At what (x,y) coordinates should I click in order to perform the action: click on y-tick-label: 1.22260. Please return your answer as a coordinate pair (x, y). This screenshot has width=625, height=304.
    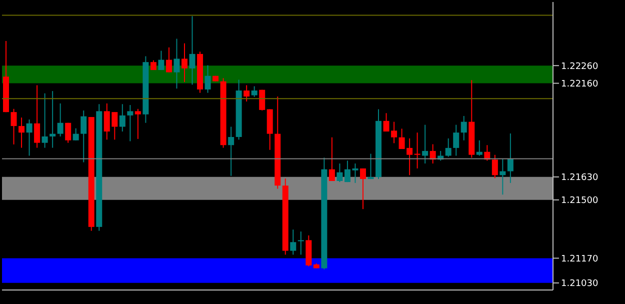
    Looking at the image, I should click on (579, 67).